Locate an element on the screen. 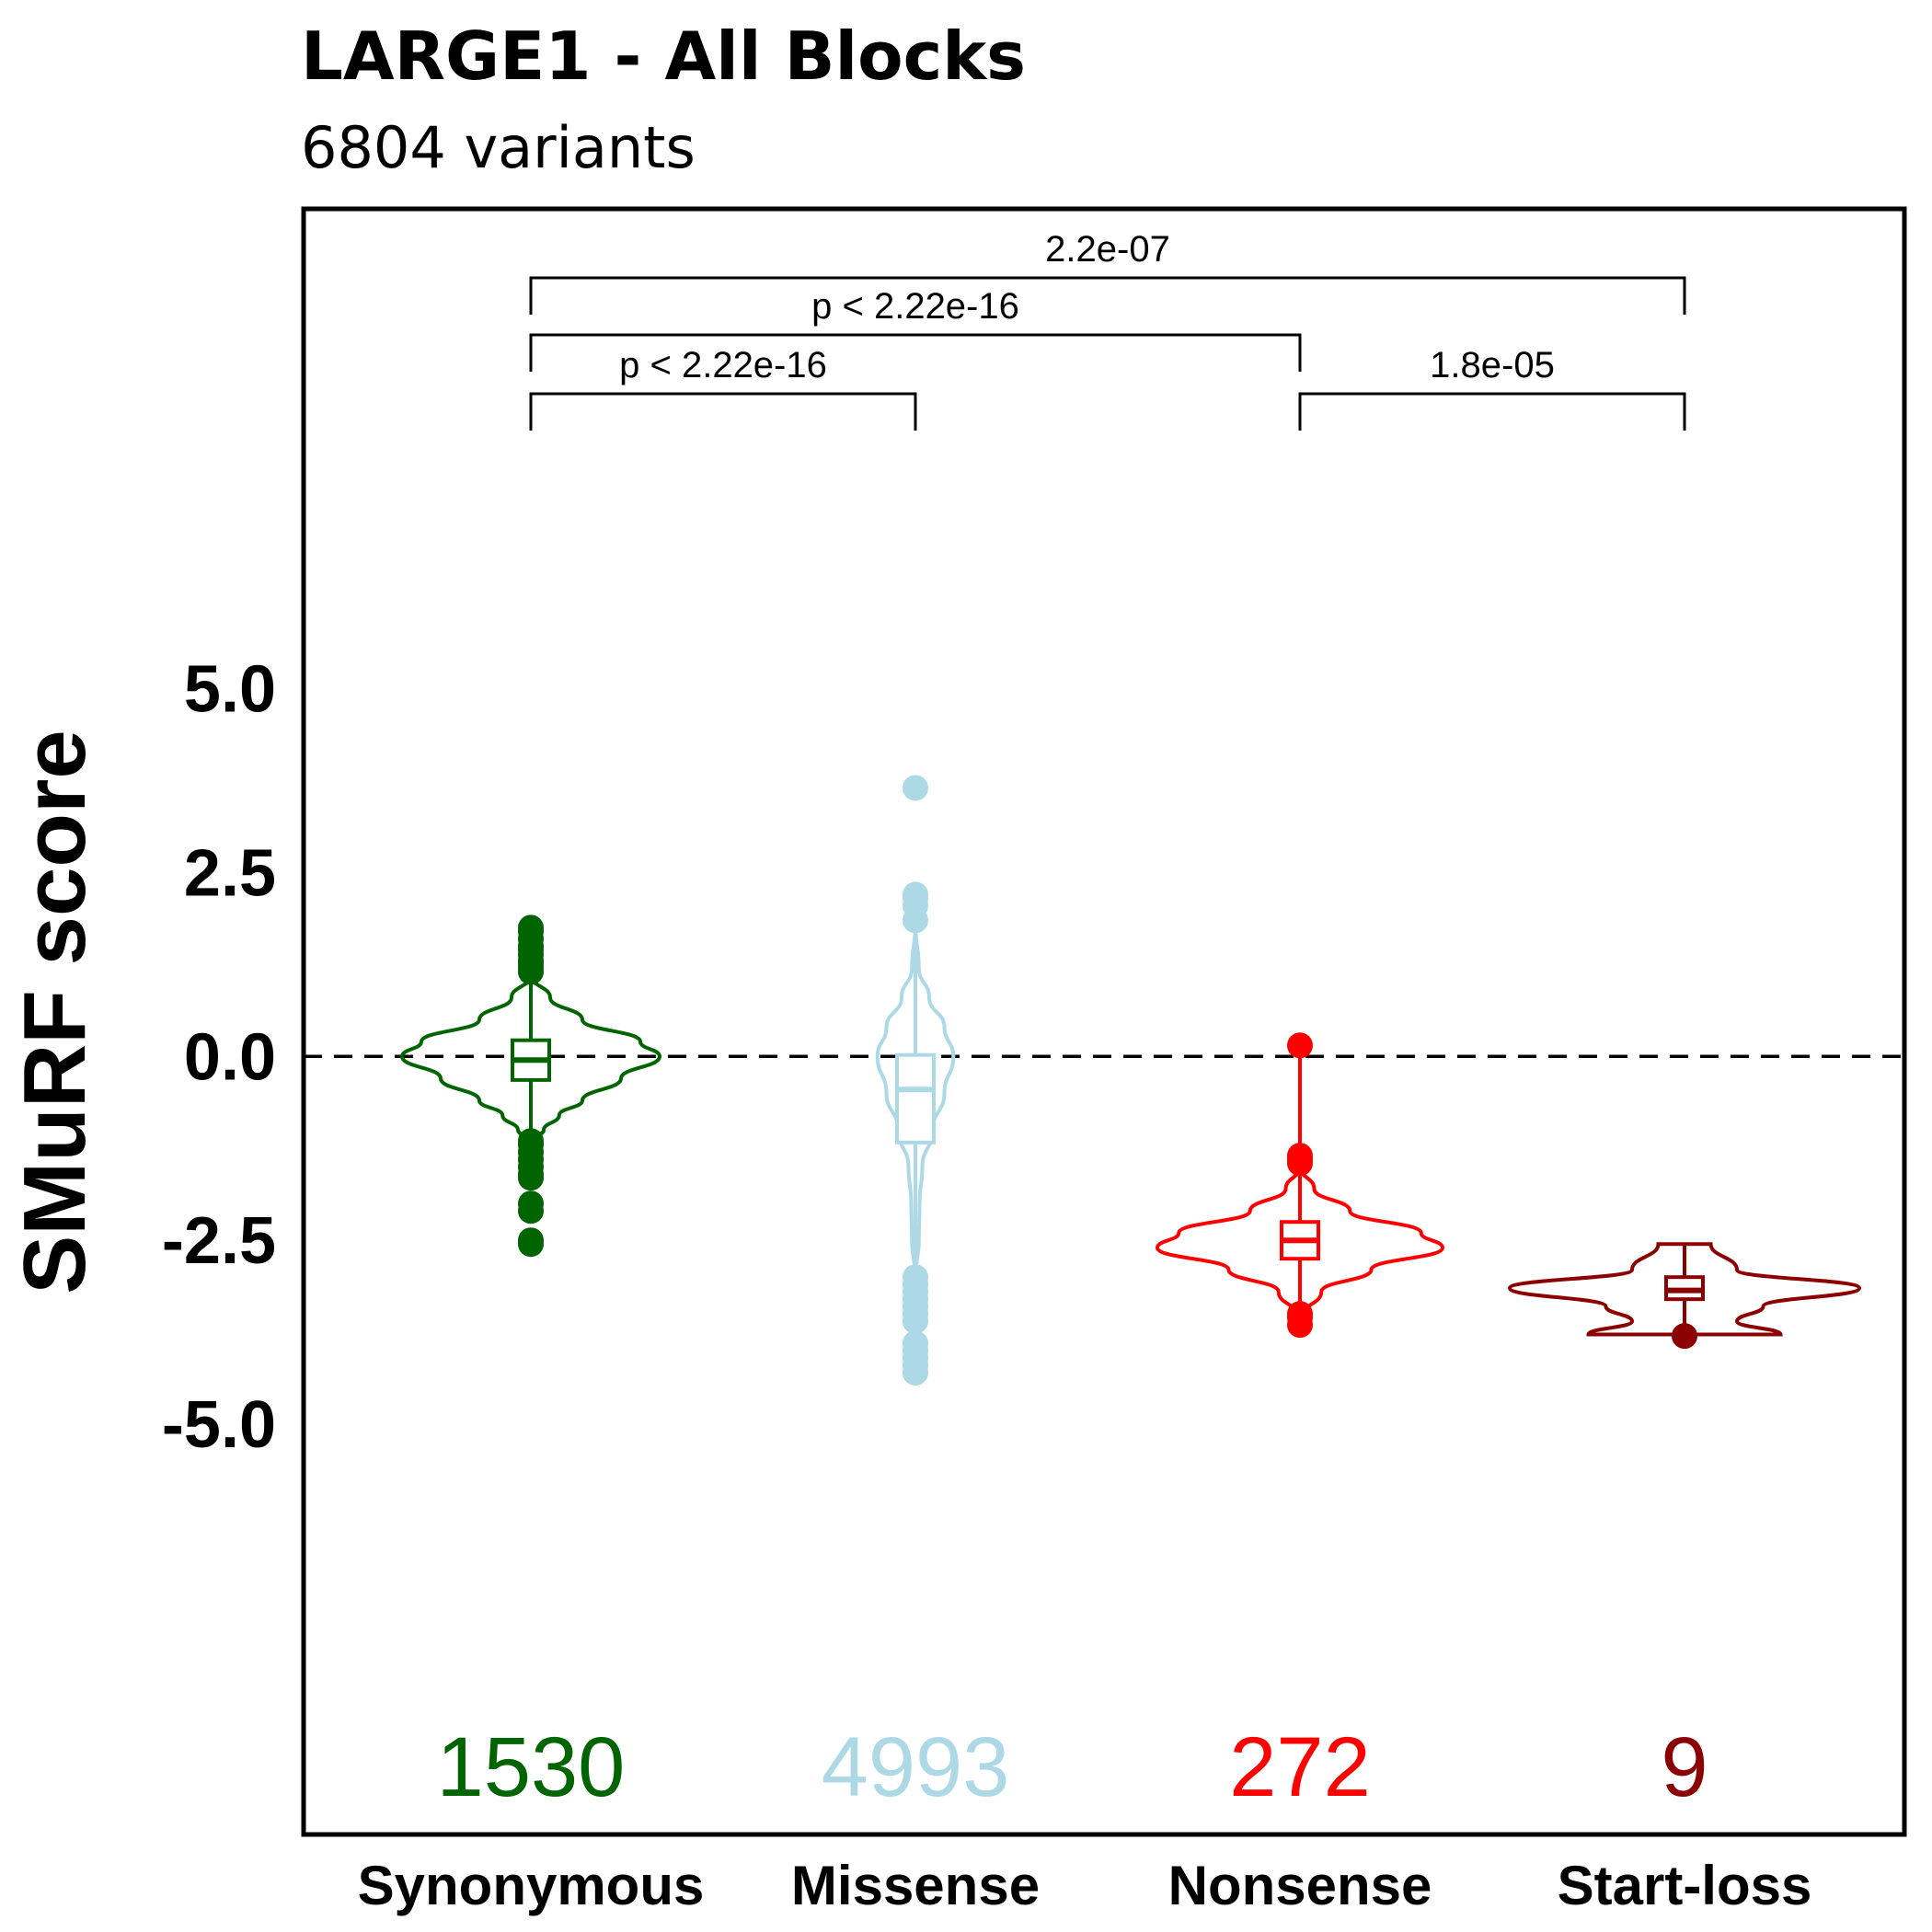 Image resolution: width=1932 pixels, height=1932 pixels. box is located at coordinates (915, 1098).